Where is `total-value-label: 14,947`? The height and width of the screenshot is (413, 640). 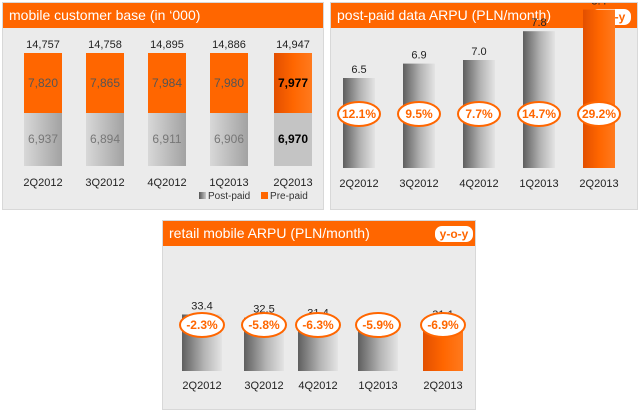 total-value-label: 14,947 is located at coordinates (293, 45).